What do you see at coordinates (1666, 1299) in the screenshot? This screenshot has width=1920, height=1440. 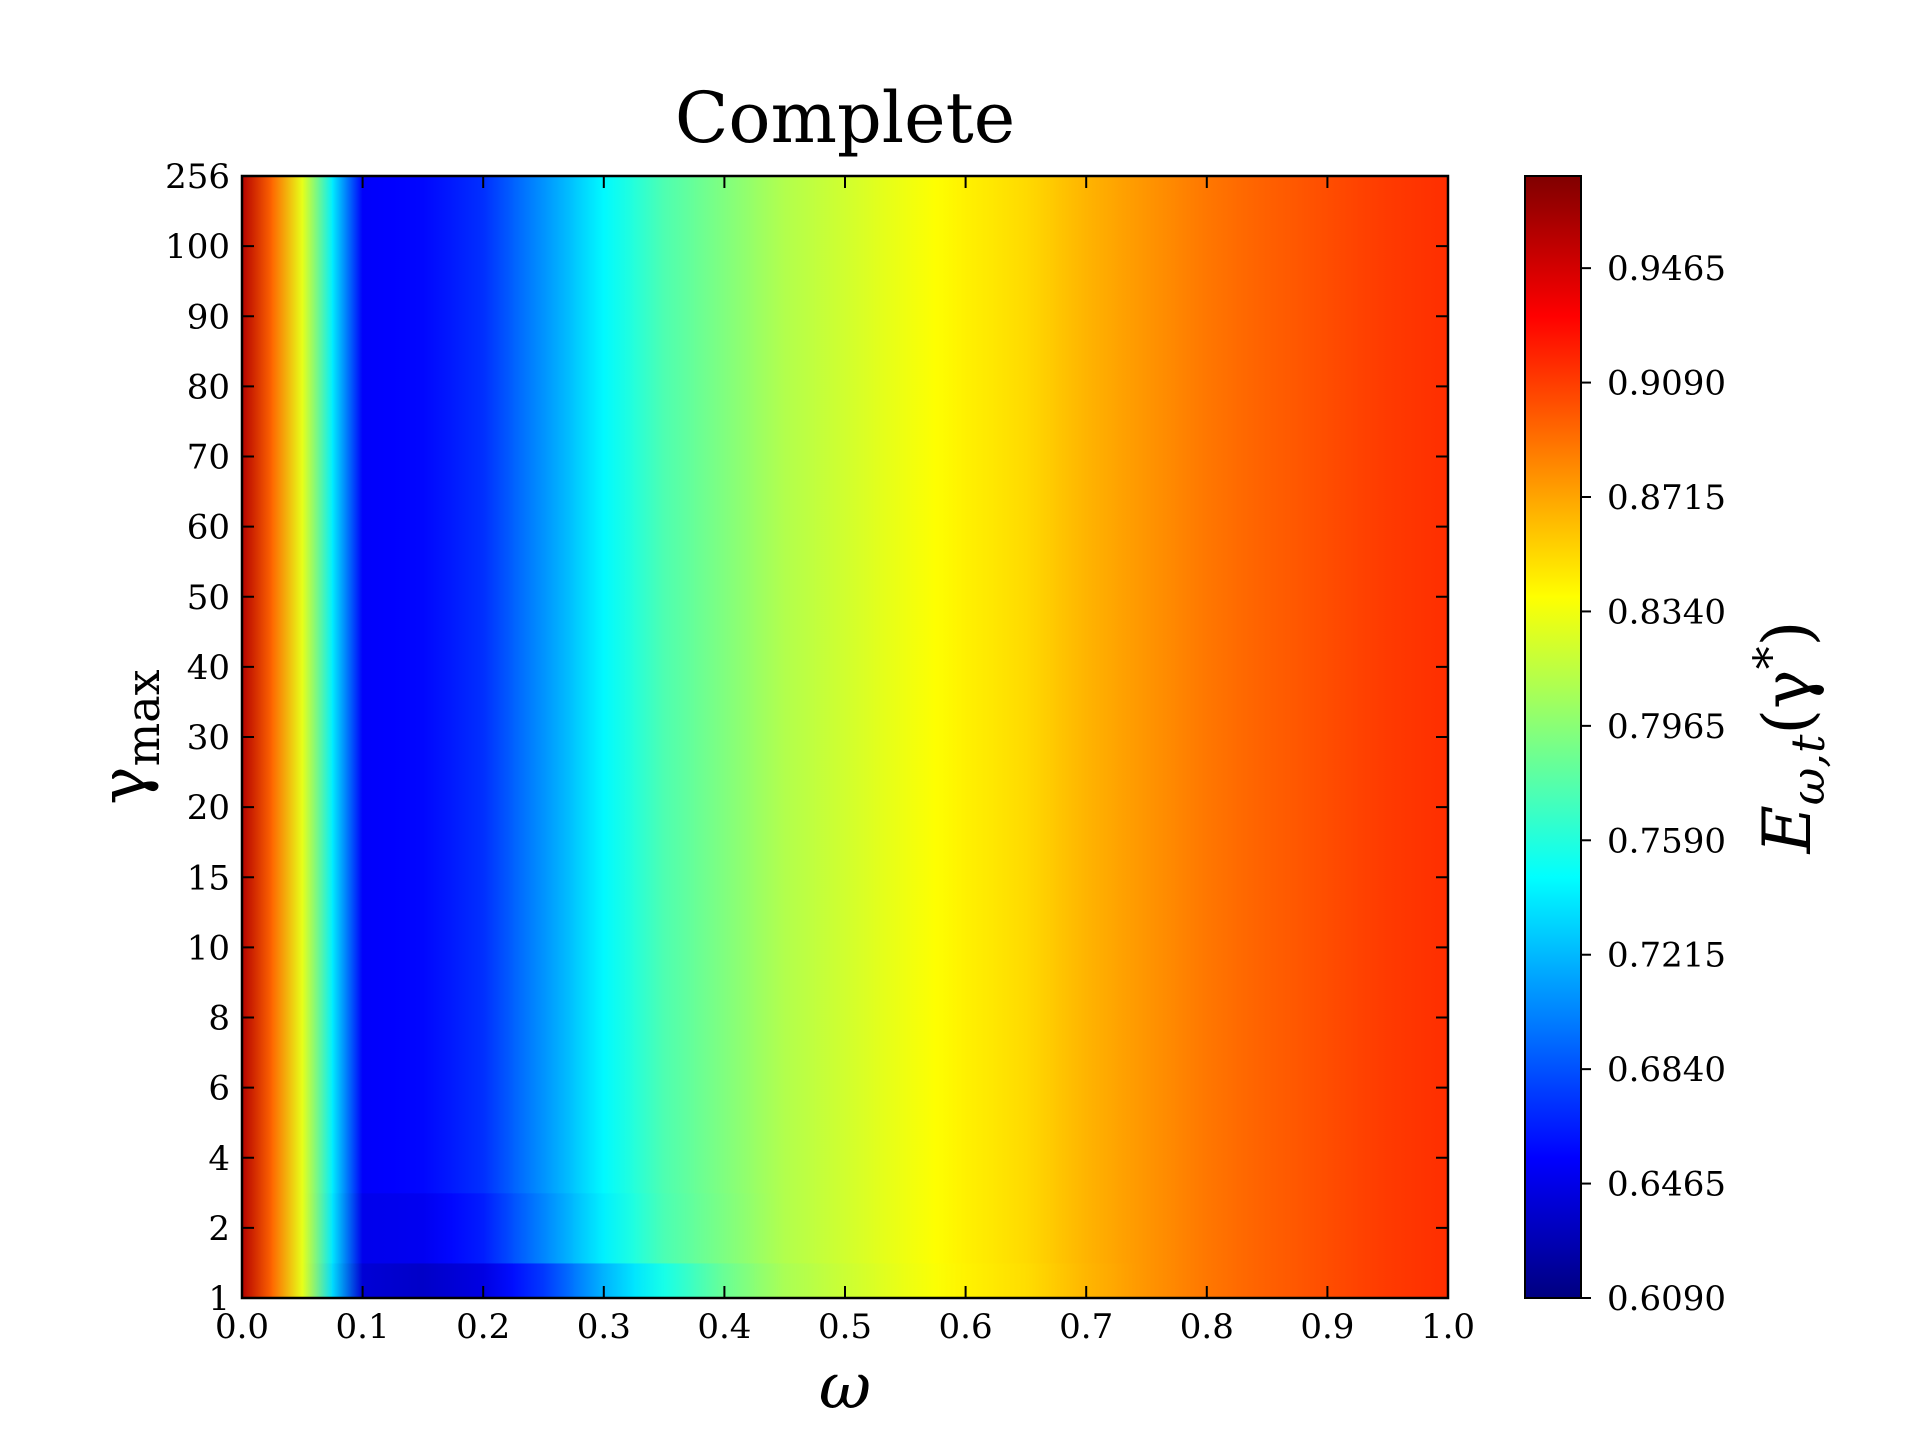 I see `colorbar-tick-label: 0.6090` at bounding box center [1666, 1299].